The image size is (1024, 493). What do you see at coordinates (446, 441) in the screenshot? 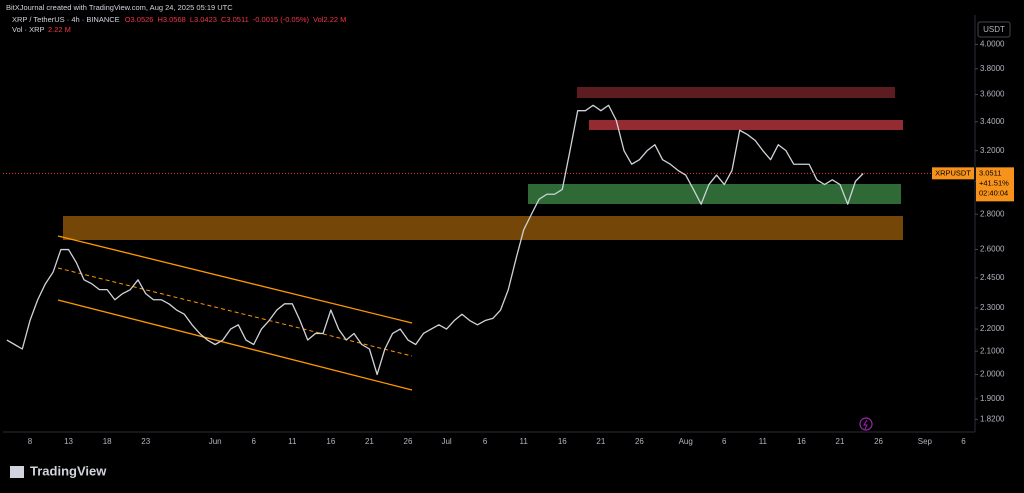
I see `x-tick-label: Jul` at bounding box center [446, 441].